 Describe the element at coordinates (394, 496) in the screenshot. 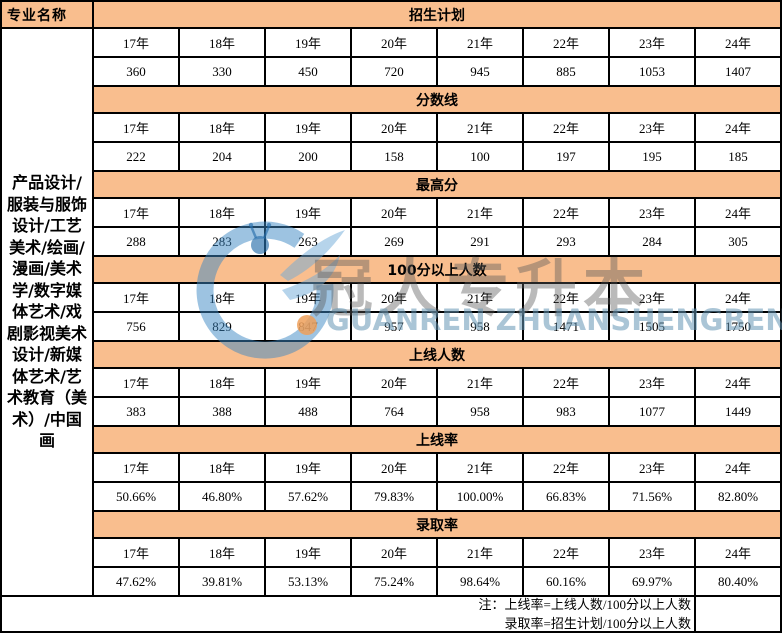

I see `value-cell: 79.83%` at that location.